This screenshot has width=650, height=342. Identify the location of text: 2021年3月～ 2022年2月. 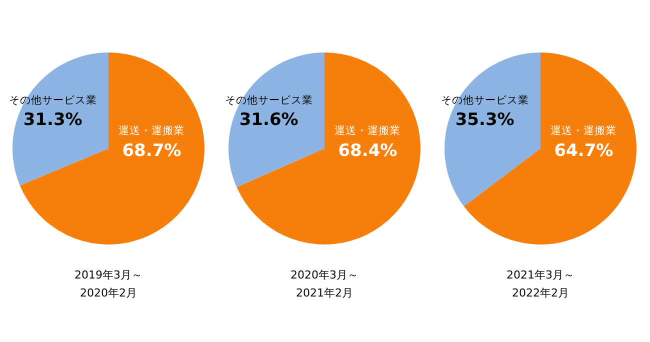
(540, 284).